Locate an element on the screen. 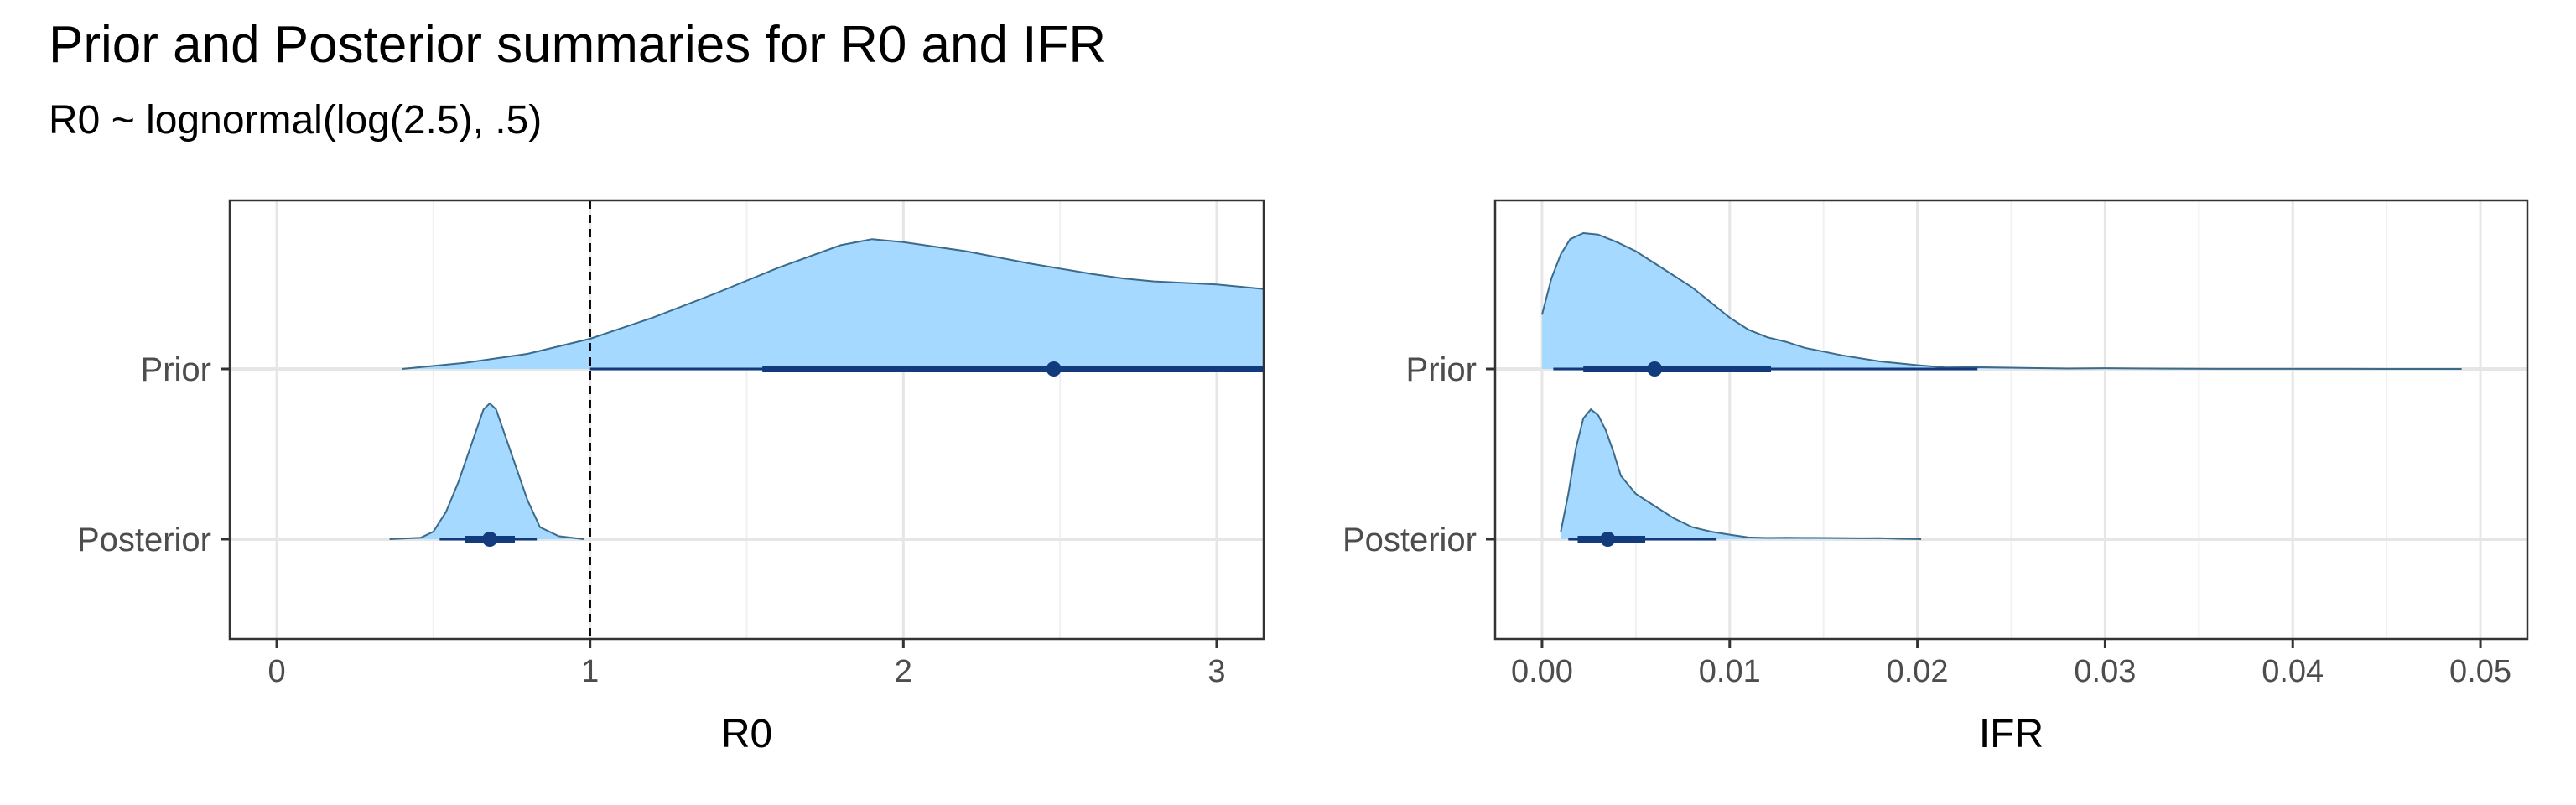  x-tick-label: 0 is located at coordinates (276, 671).